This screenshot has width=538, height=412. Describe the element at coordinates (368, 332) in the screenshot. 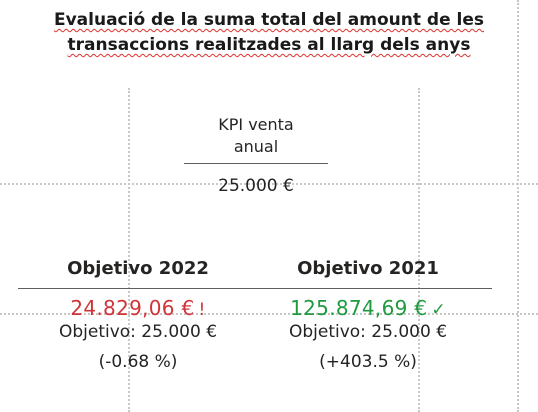

I see `card-2021-target: Objetivo: 25.000 €` at that location.